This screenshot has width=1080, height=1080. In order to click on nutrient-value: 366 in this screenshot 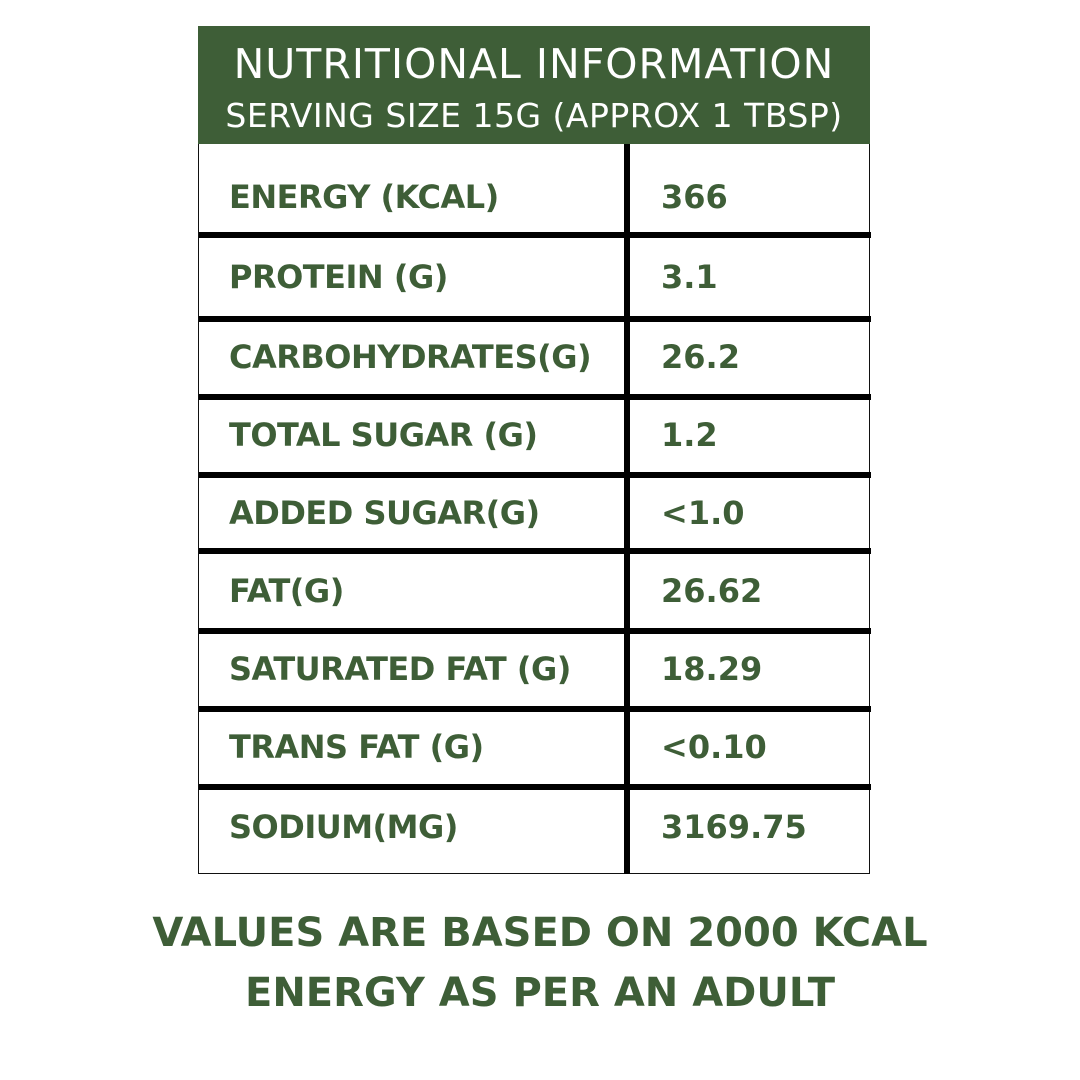, I will do `click(694, 197)`.